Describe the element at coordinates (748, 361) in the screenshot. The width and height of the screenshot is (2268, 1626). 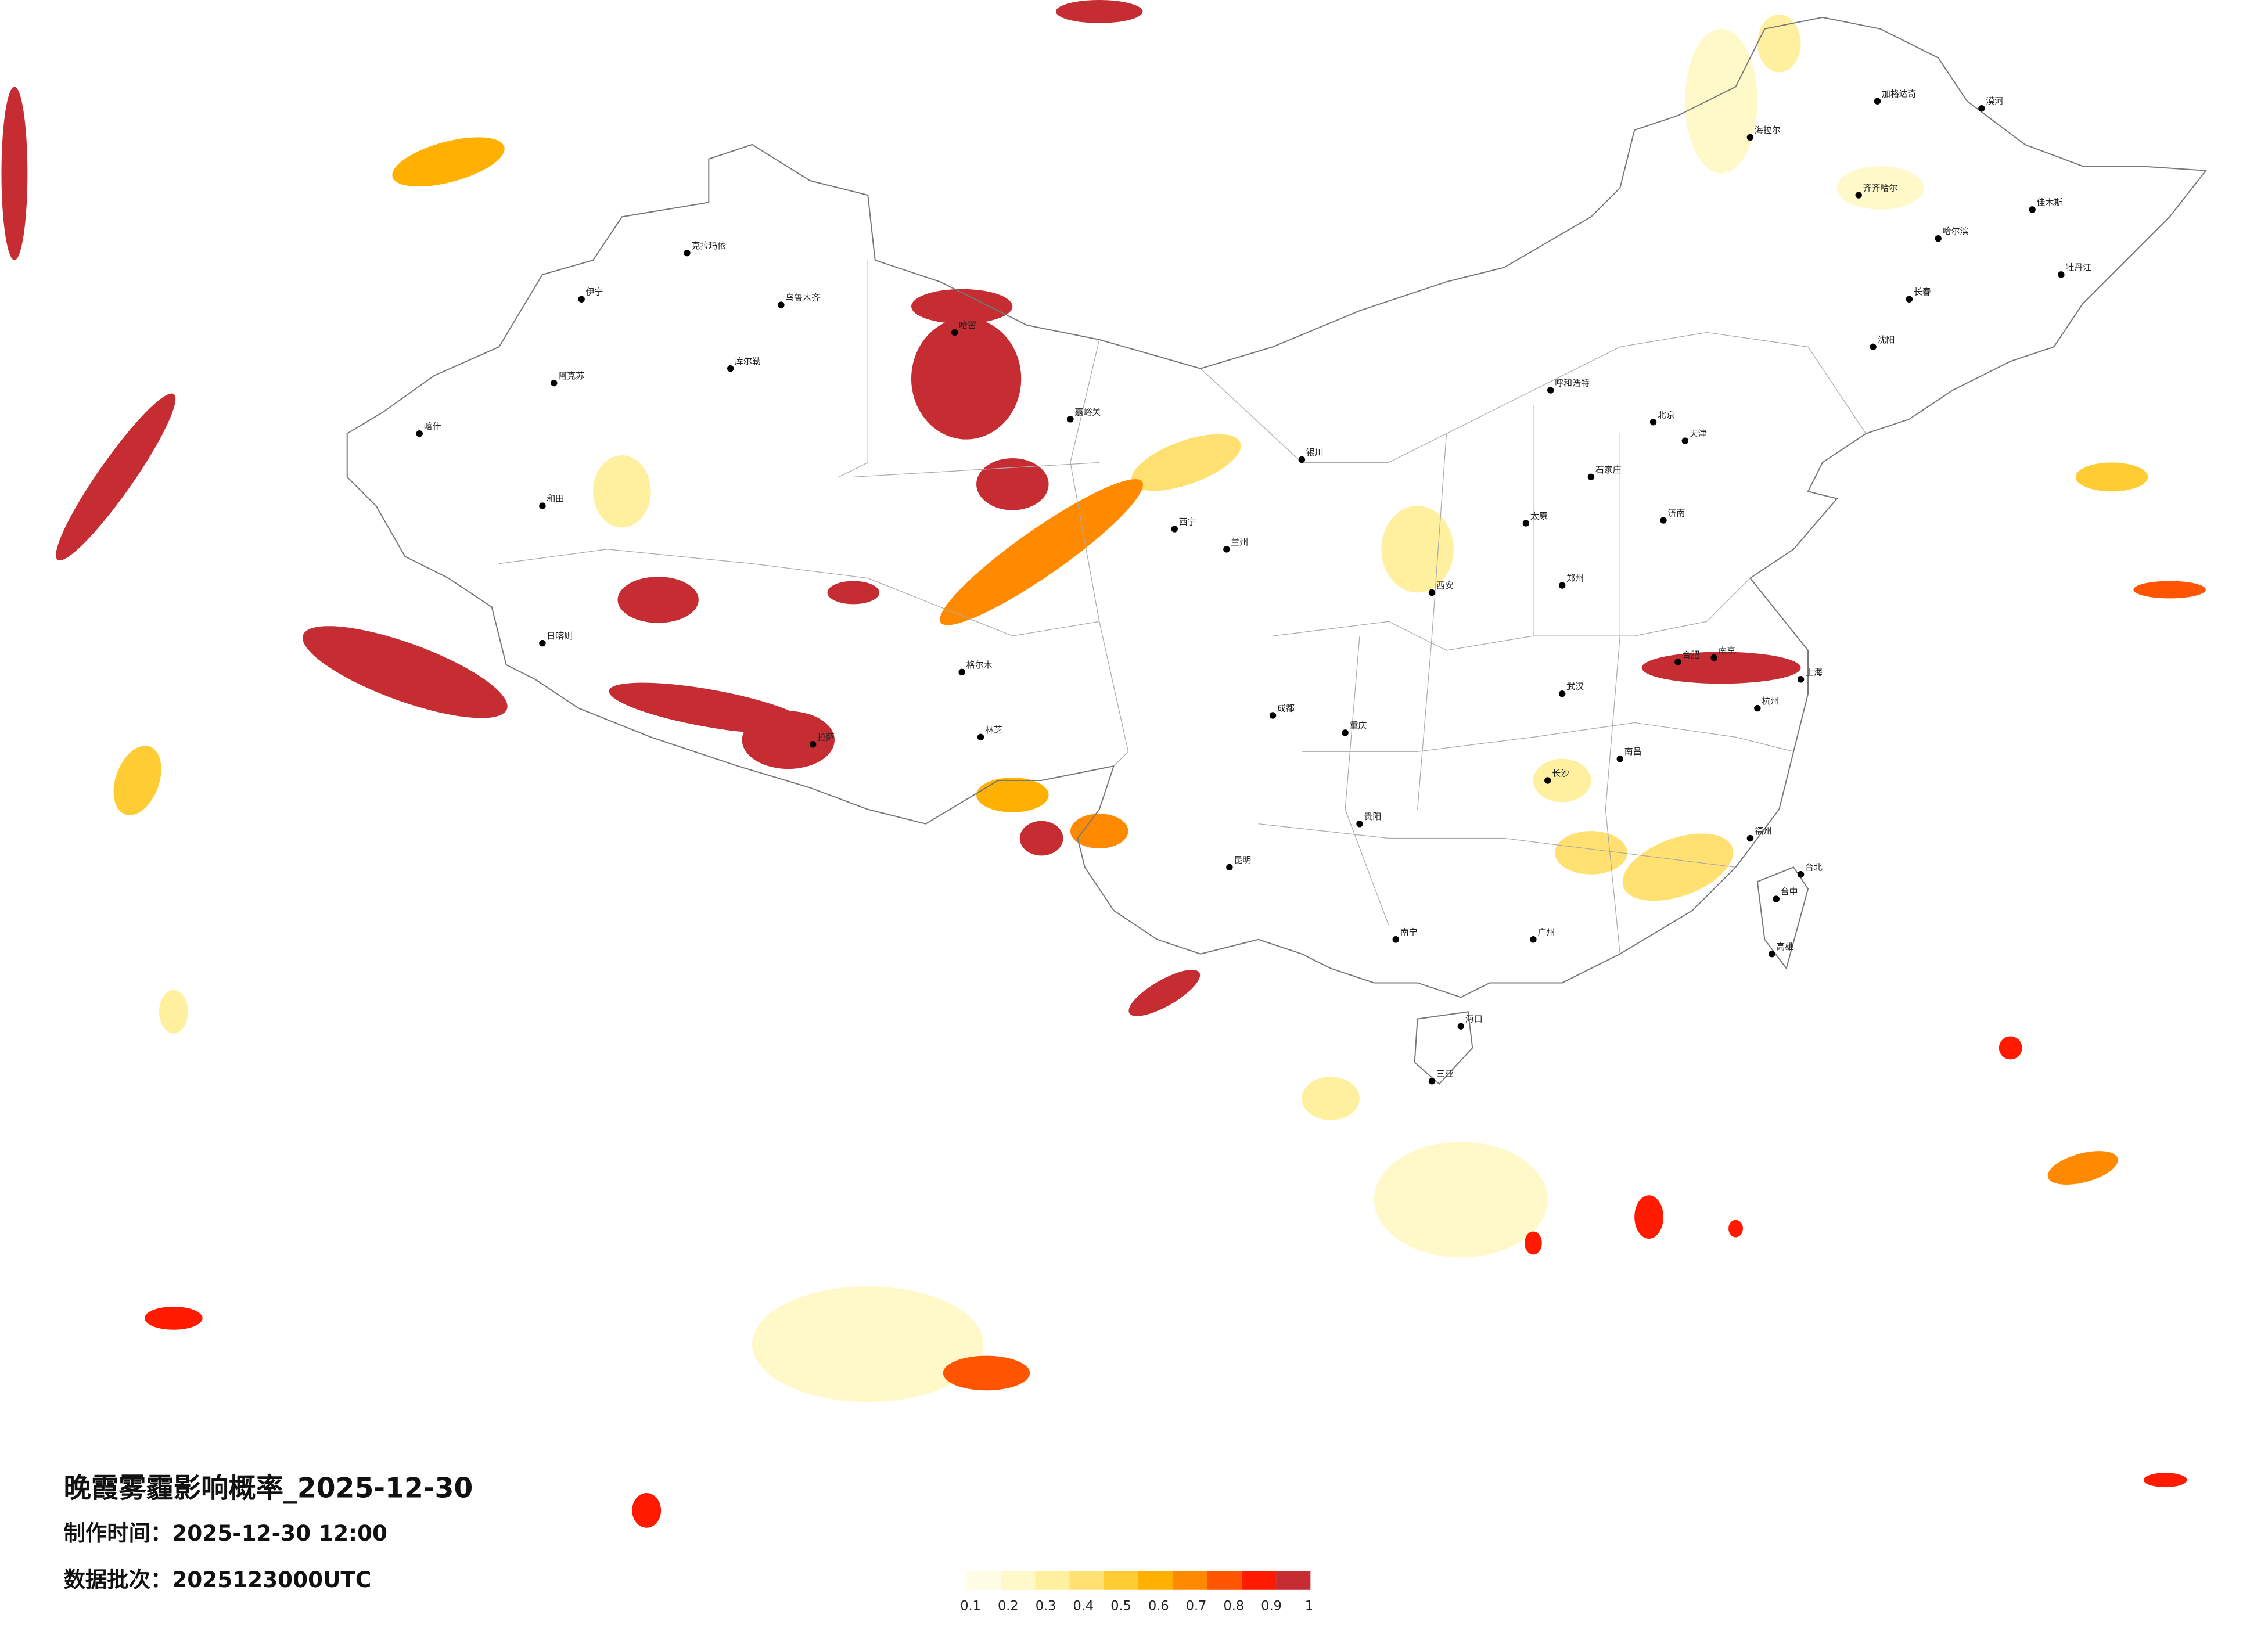
I see `city-label: 库尔勒` at that location.